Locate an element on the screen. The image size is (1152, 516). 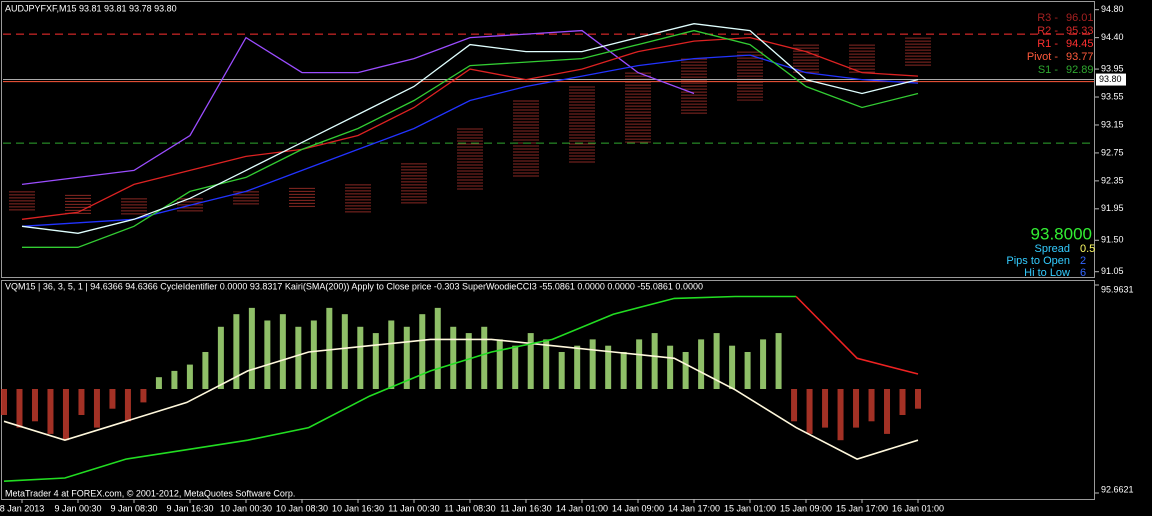
level-value: 95.33 is located at coordinates (1080, 31).